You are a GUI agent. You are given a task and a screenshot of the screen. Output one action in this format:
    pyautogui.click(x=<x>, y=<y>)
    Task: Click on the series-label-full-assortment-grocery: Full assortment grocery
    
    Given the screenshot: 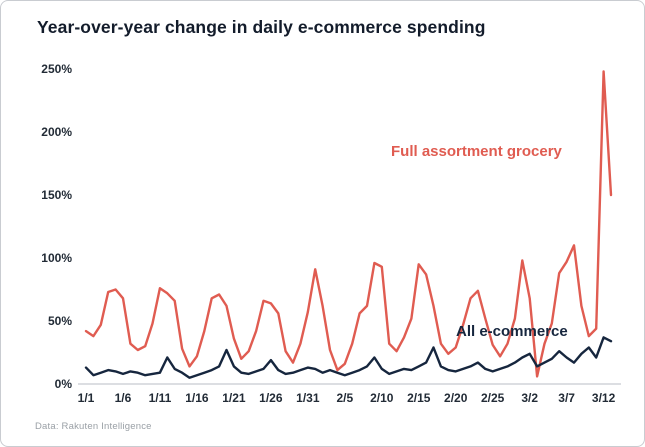 What is the action you would take?
    pyautogui.click(x=476, y=151)
    